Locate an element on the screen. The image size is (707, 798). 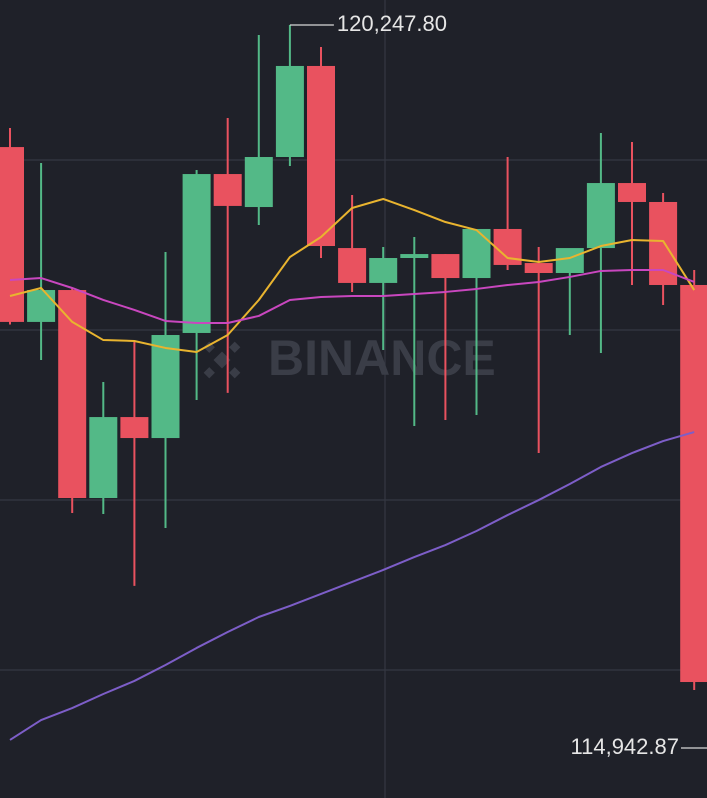
watermark-text: BINANCE is located at coordinates (382, 358).